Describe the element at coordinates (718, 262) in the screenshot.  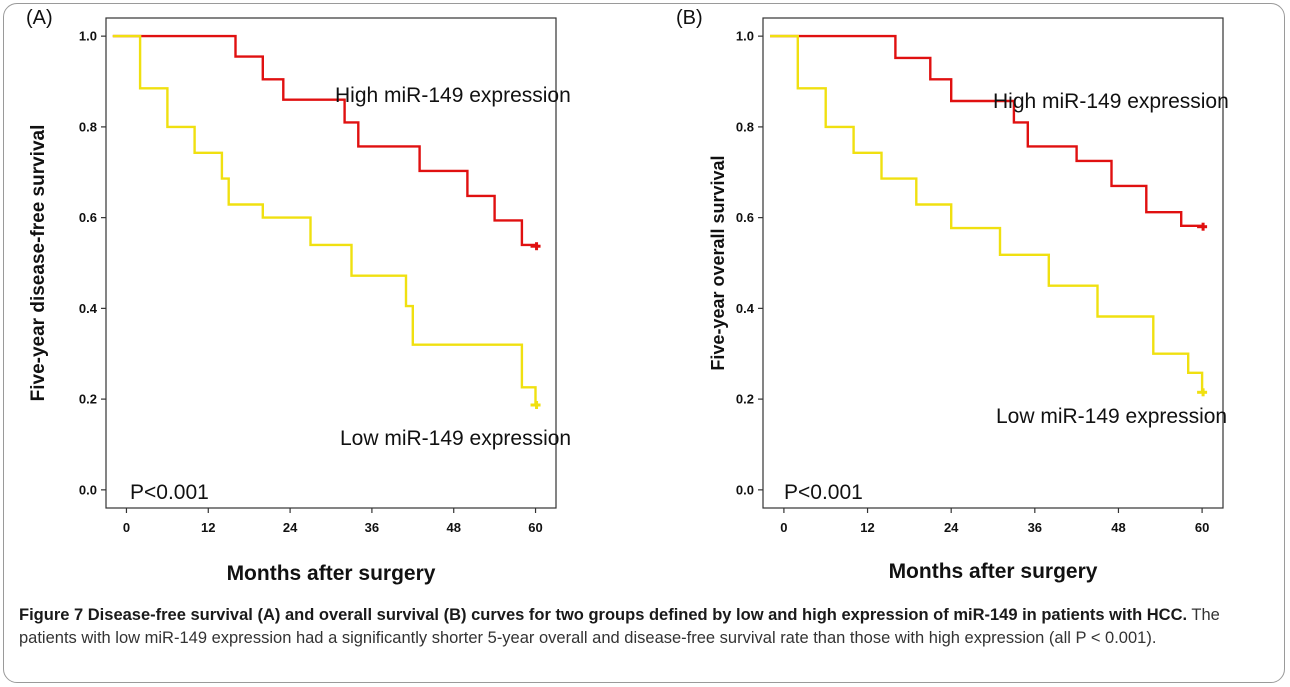
I see `y-axis-title: Five-year overall survival` at that location.